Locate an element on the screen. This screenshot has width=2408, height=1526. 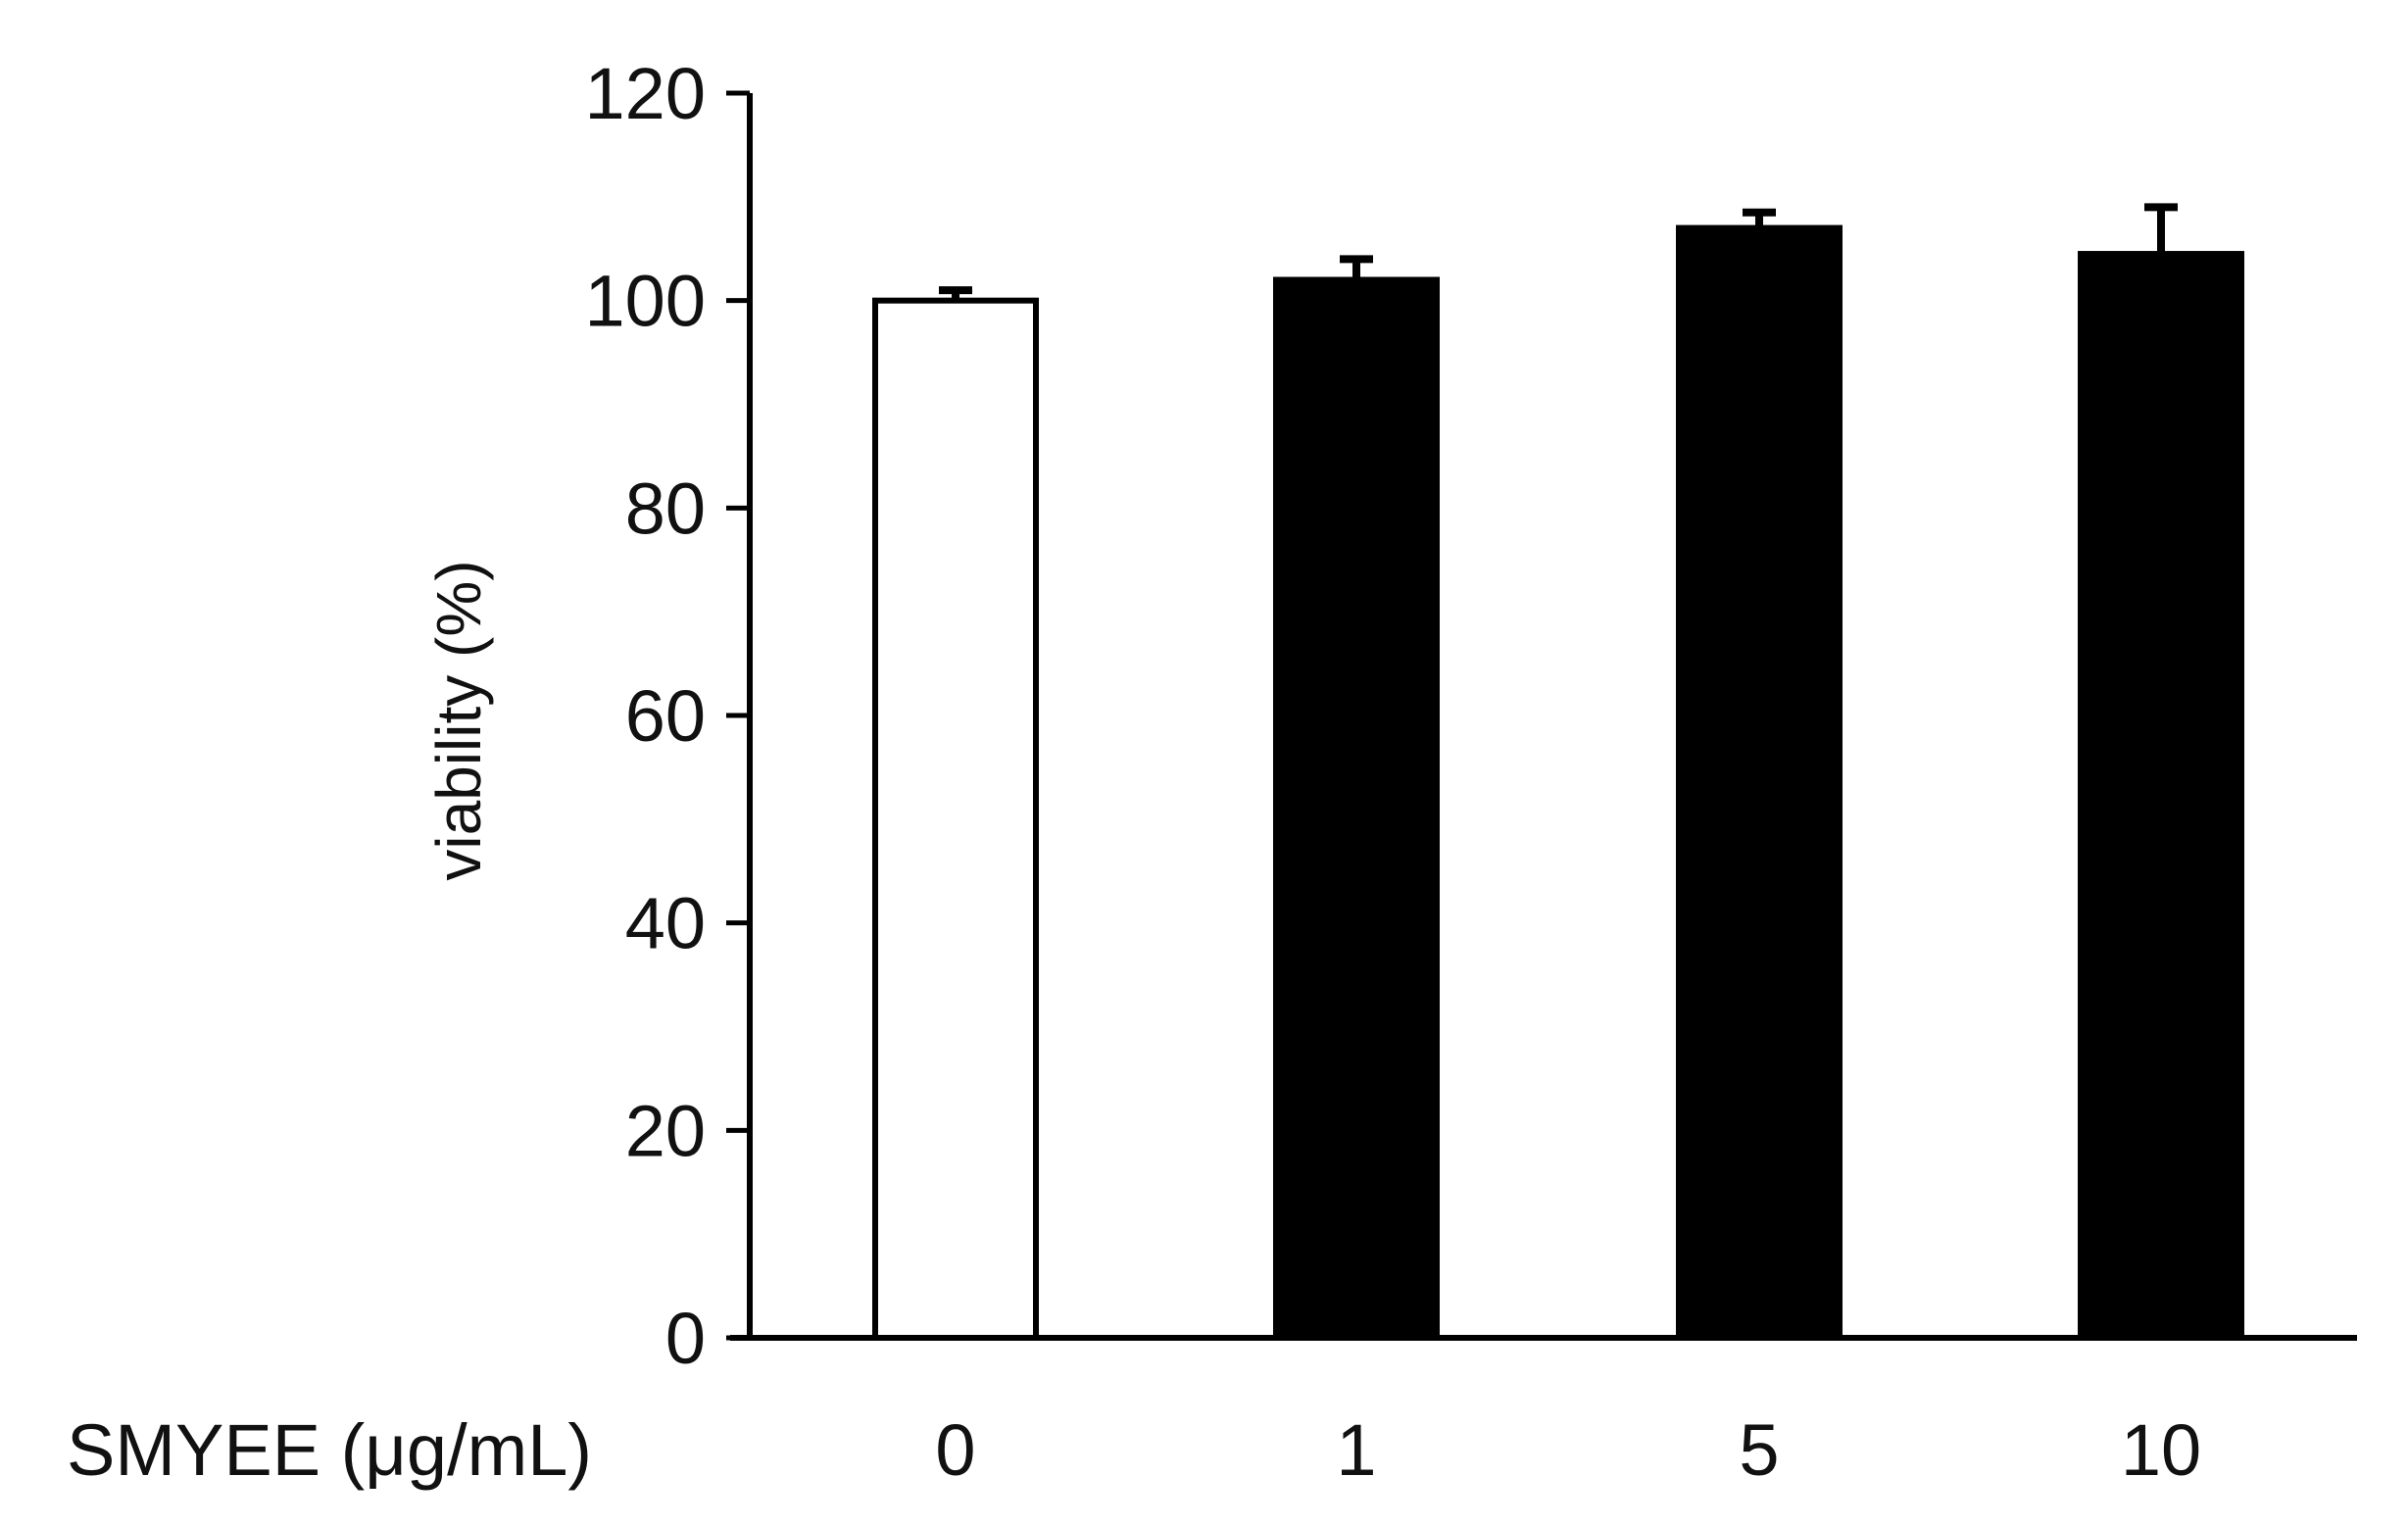
y-tick-label: 100 is located at coordinates (646, 301).